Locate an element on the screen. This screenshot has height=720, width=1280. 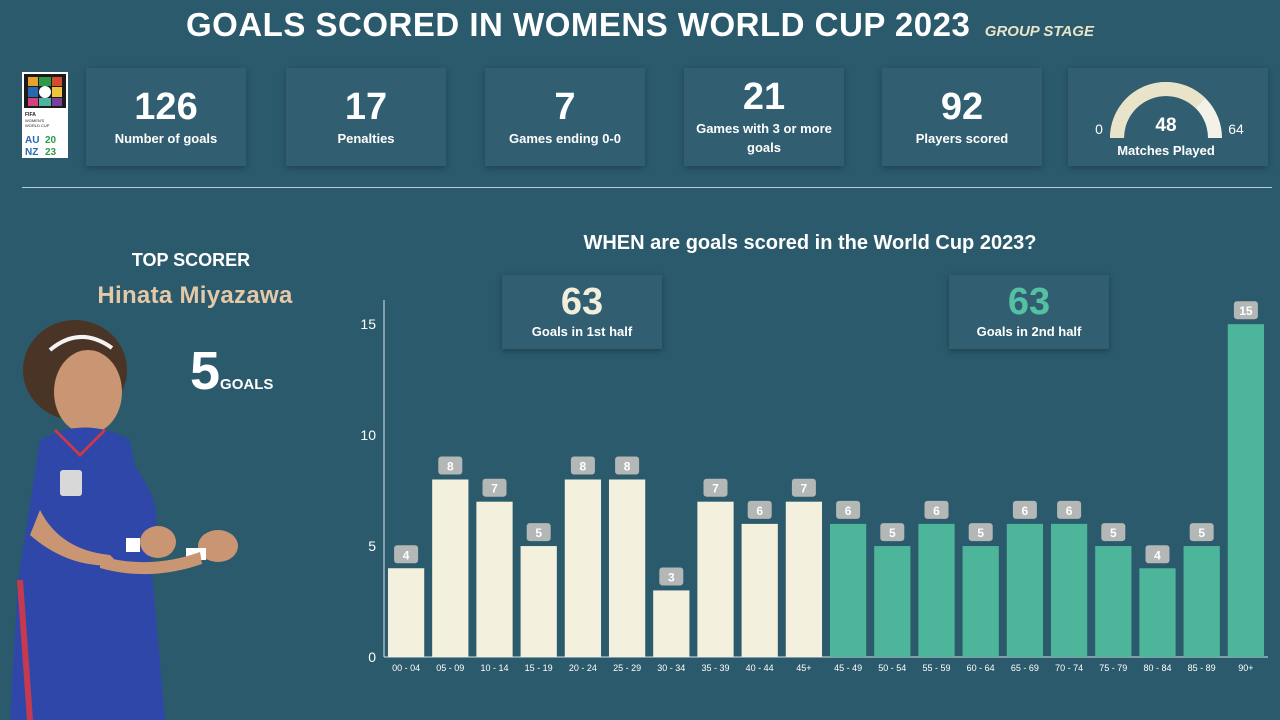
data-label: 15 is located at coordinates (1246, 311).